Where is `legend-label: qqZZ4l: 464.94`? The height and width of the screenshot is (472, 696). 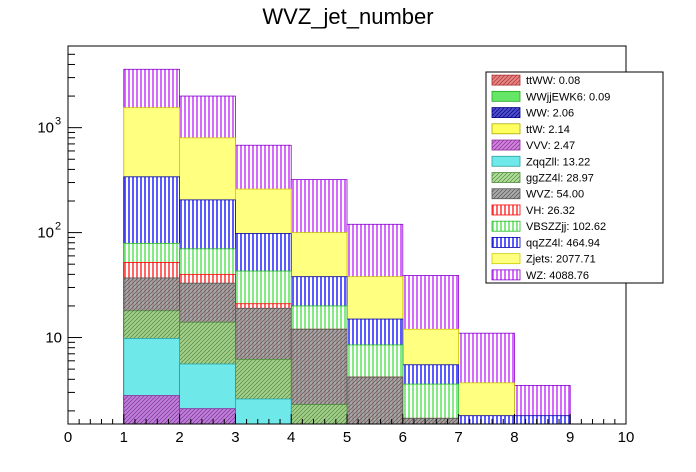 legend-label: qqZZ4l: 464.94 is located at coordinates (563, 243).